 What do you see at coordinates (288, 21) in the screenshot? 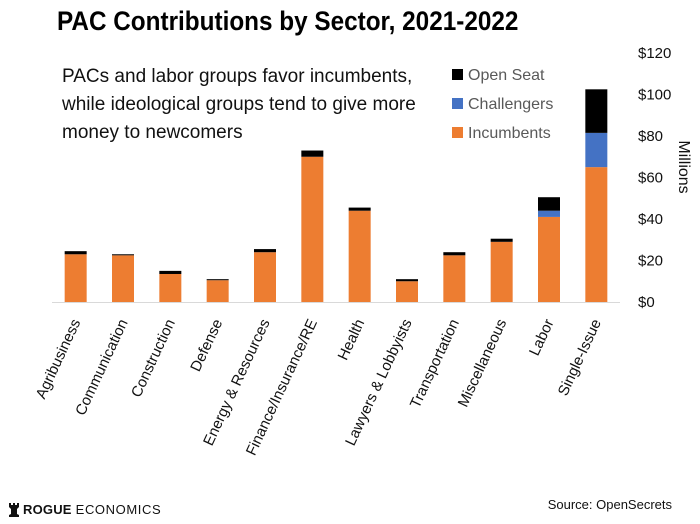
I see `chart-title: PAC Contributions by Sector, 2021-2022` at bounding box center [288, 21].